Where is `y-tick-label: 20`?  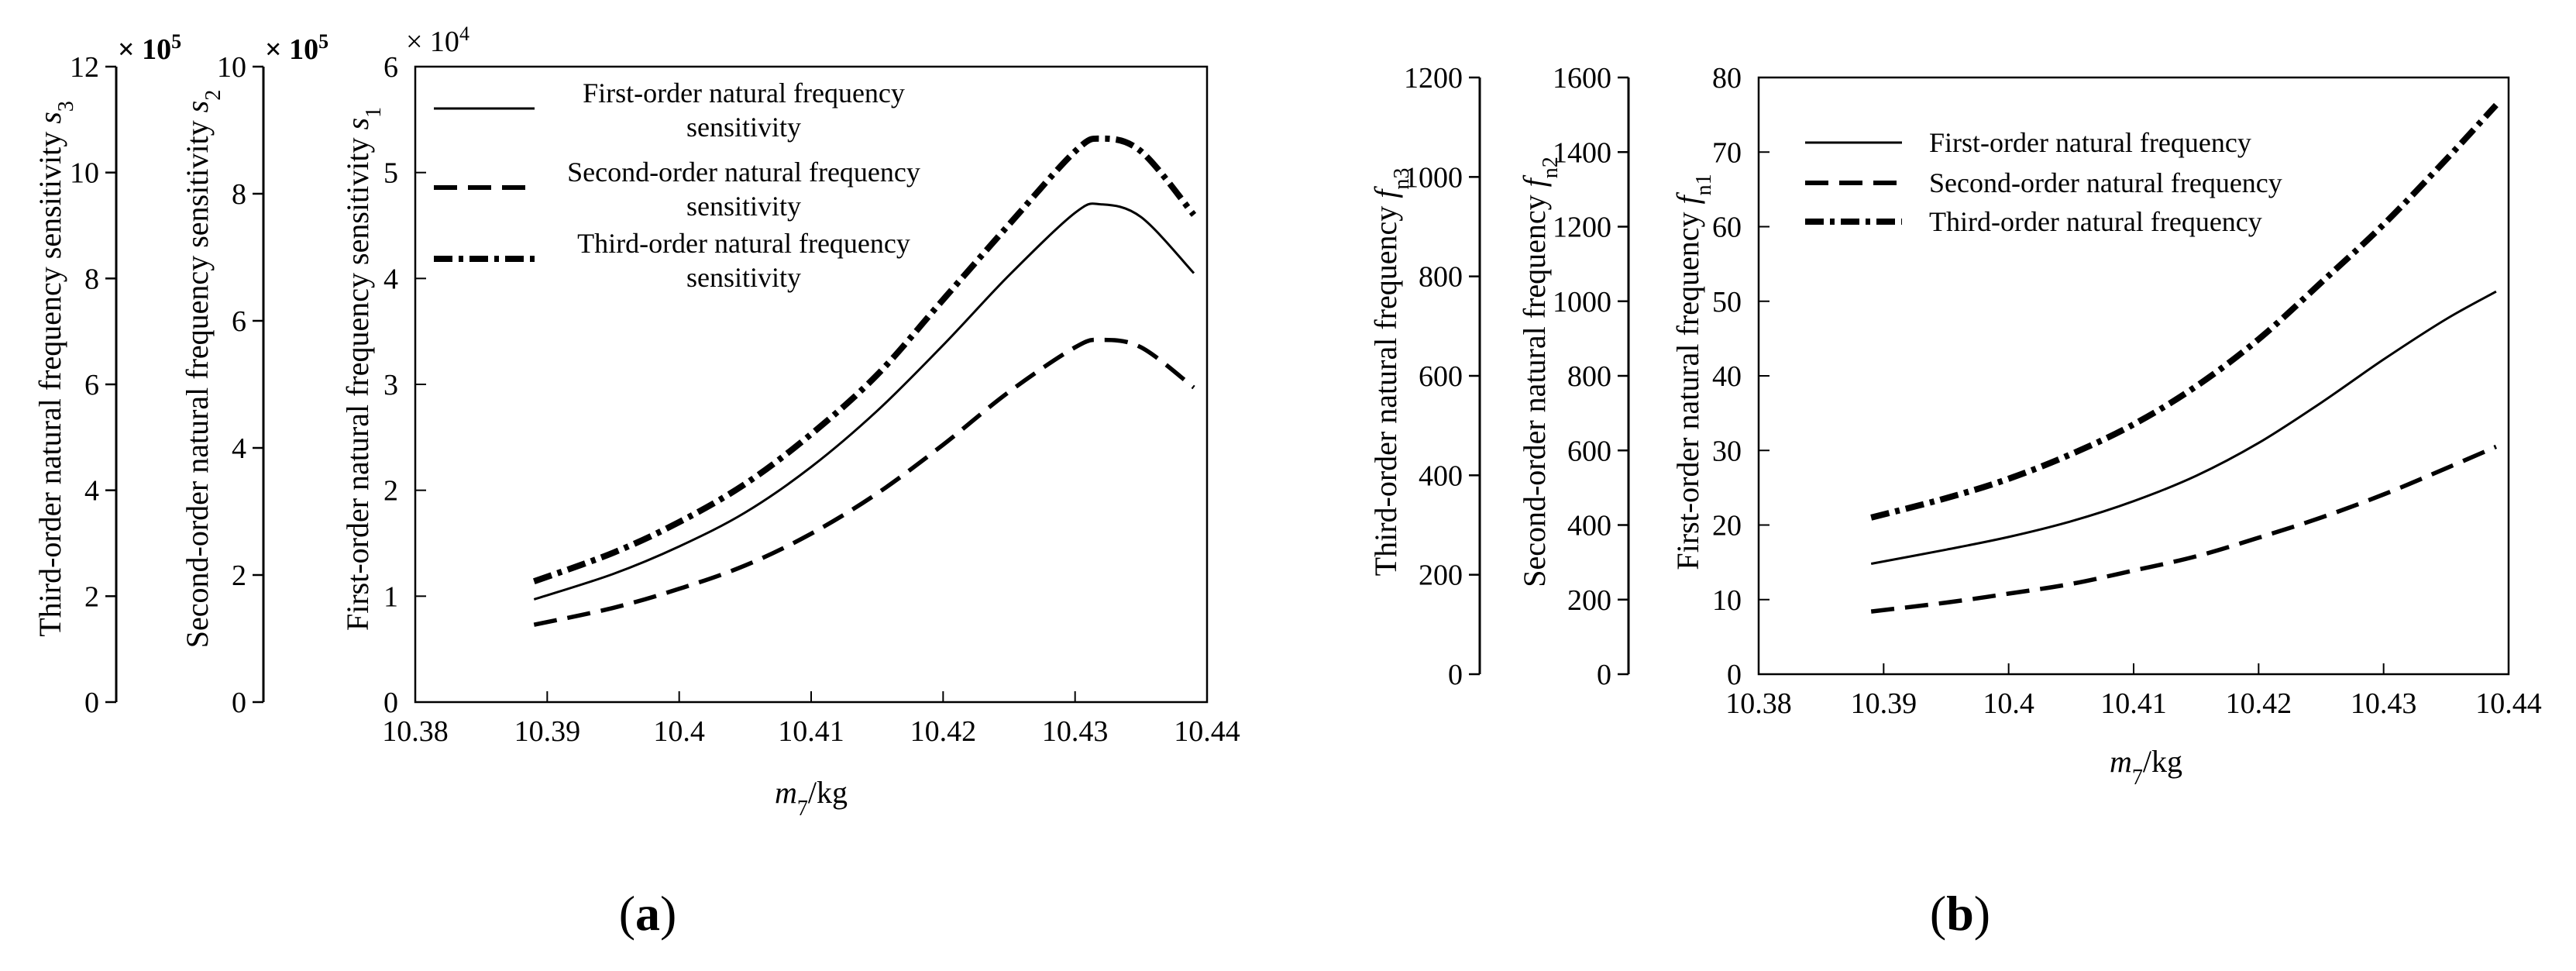
y-tick-label: 20 is located at coordinates (1727, 526).